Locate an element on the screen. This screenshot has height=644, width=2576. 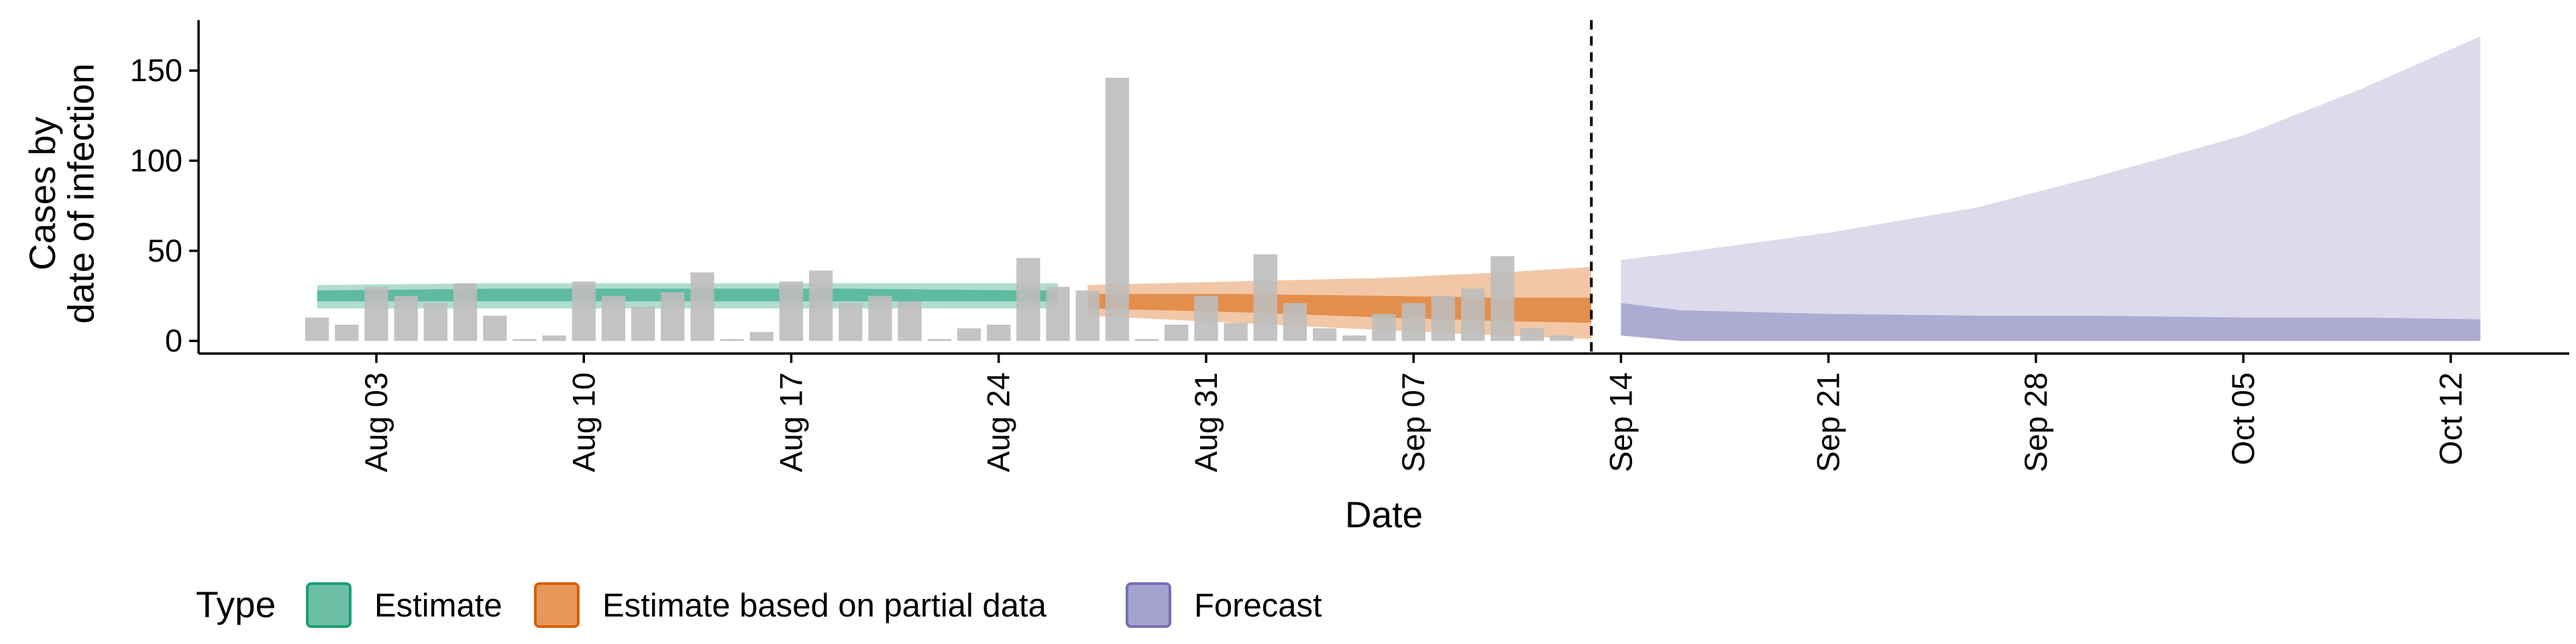
x-tick-label: Aug 31 is located at coordinates (1206, 422).